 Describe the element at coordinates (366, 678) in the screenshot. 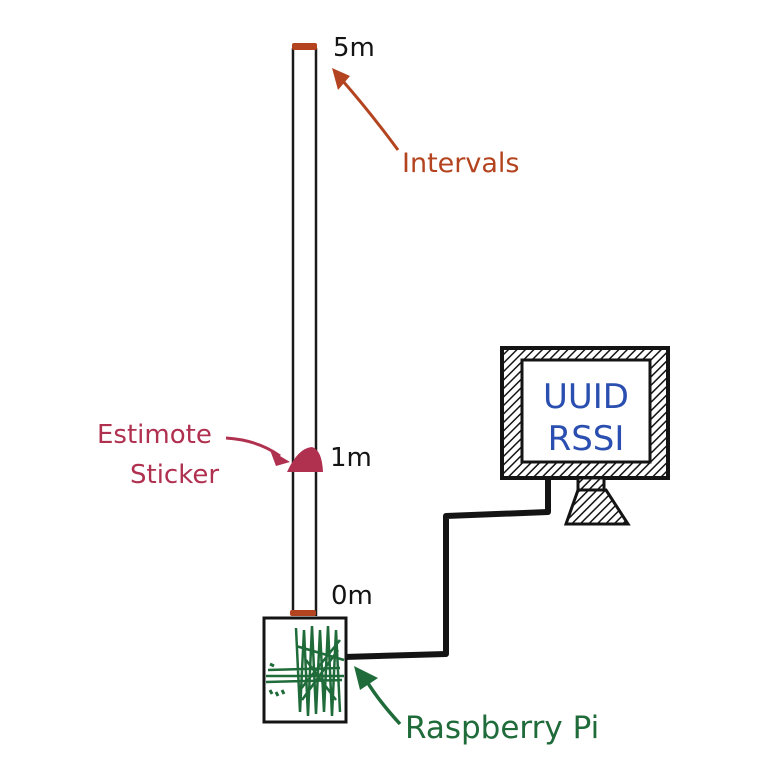

I see `pi-arrow-head` at that location.